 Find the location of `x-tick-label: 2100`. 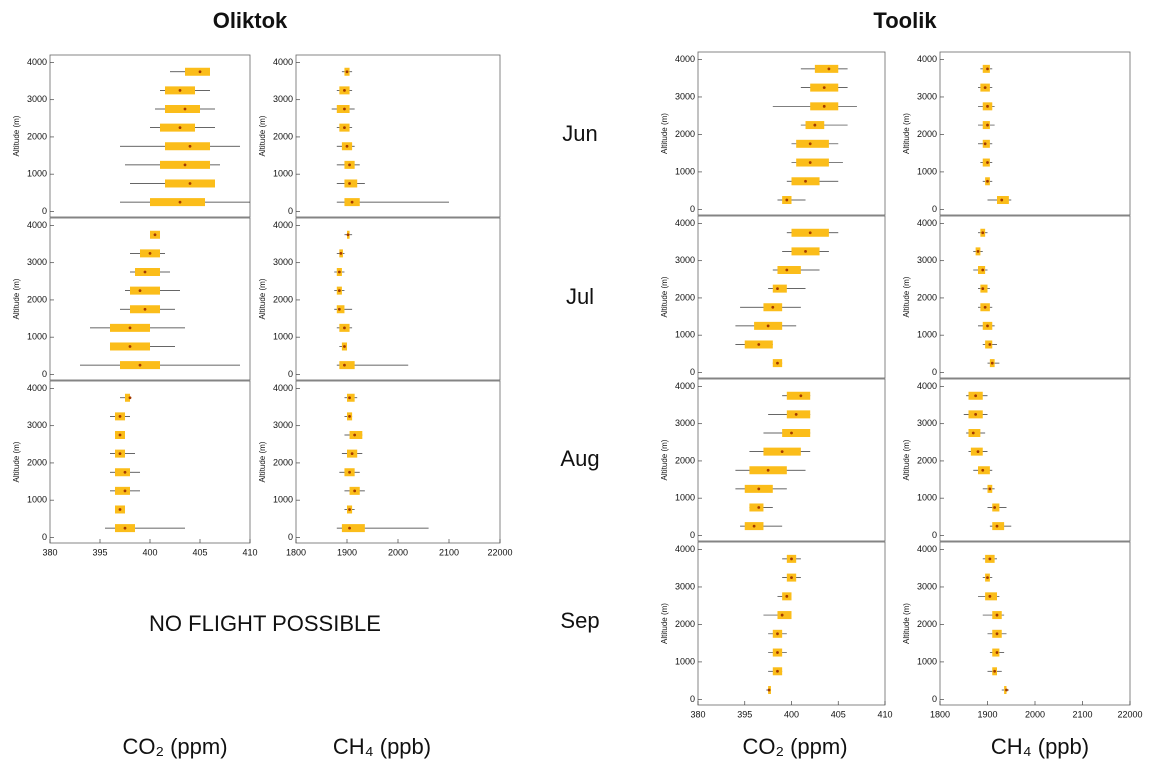

x-tick-label: 2100 is located at coordinates (449, 552).